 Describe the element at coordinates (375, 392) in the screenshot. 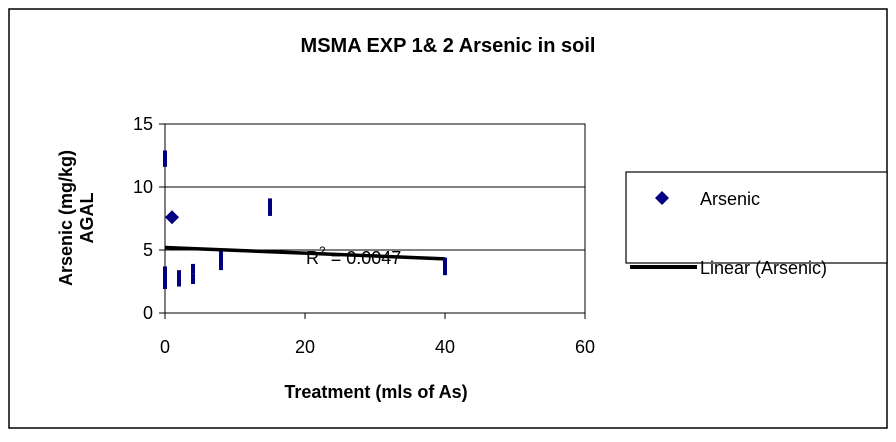

I see `x-axis-title: Treatment (mls of As)` at that location.